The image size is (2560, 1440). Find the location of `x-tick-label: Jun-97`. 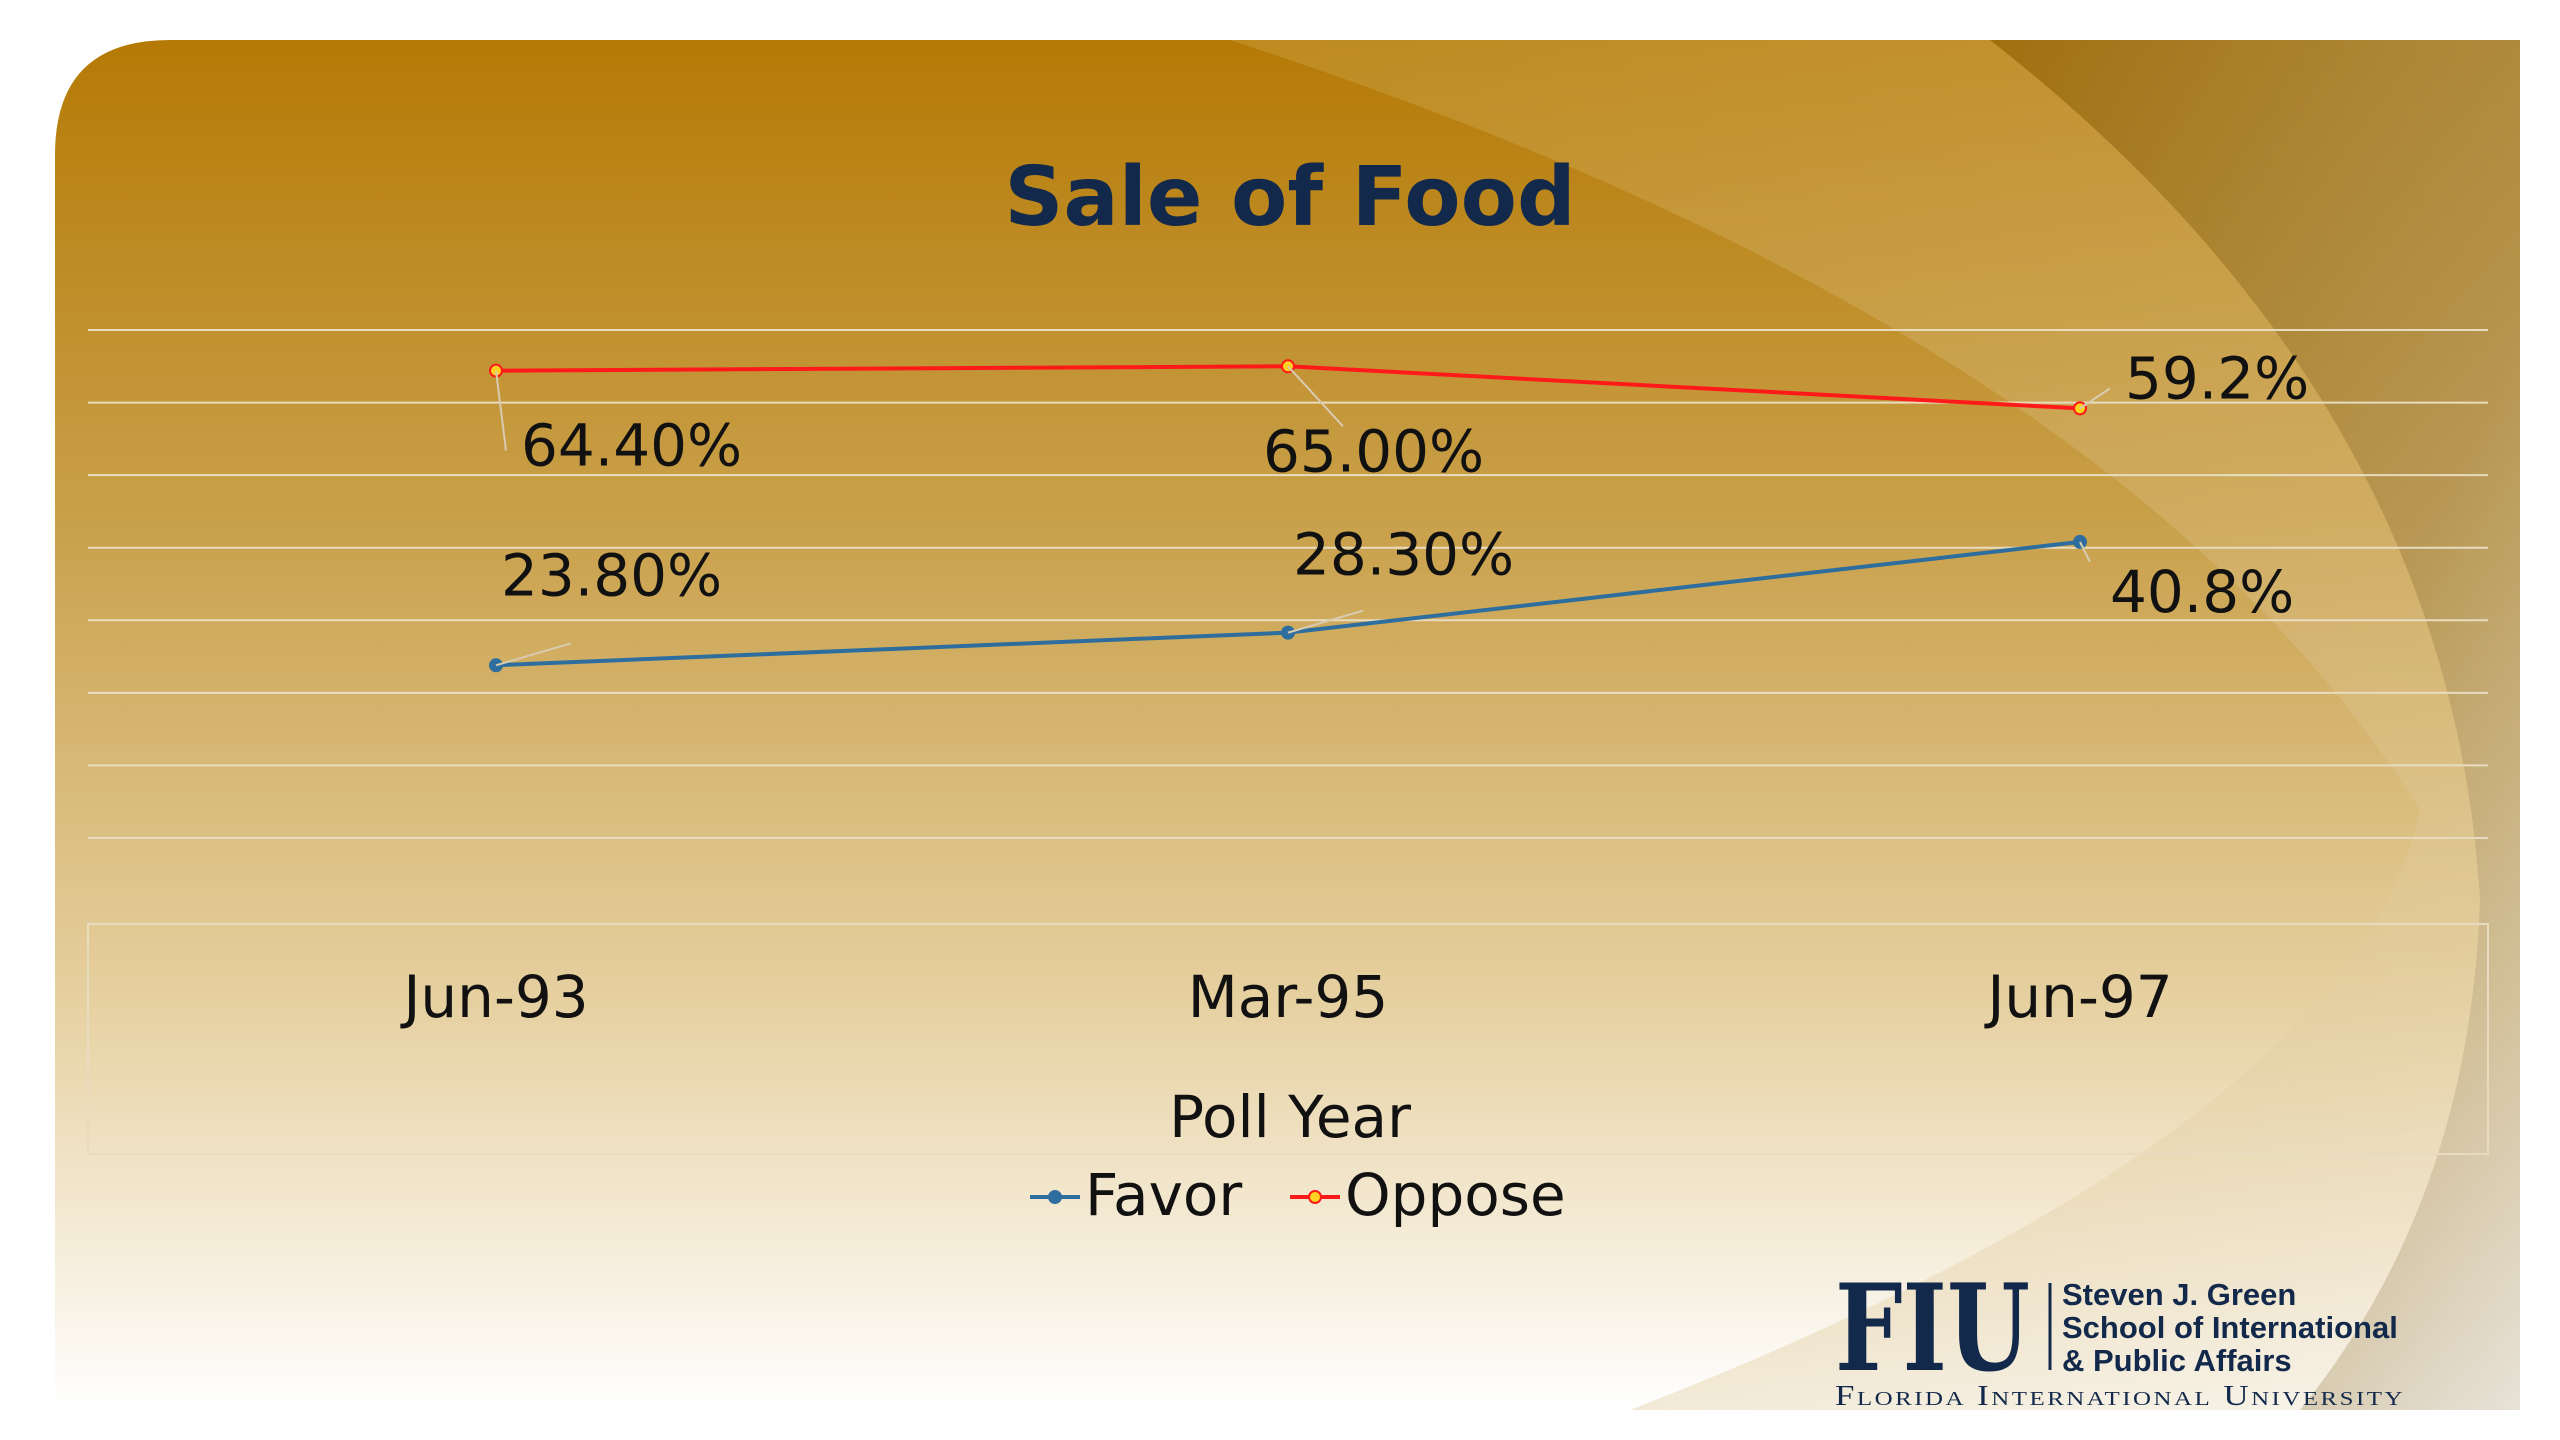

x-tick-label: Jun-97 is located at coordinates (2078, 997).